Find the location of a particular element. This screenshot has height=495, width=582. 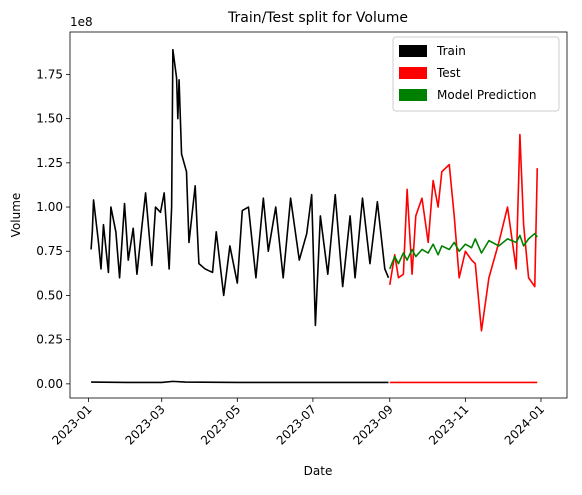

y-tick-label: 0.00 is located at coordinates (49, 384).